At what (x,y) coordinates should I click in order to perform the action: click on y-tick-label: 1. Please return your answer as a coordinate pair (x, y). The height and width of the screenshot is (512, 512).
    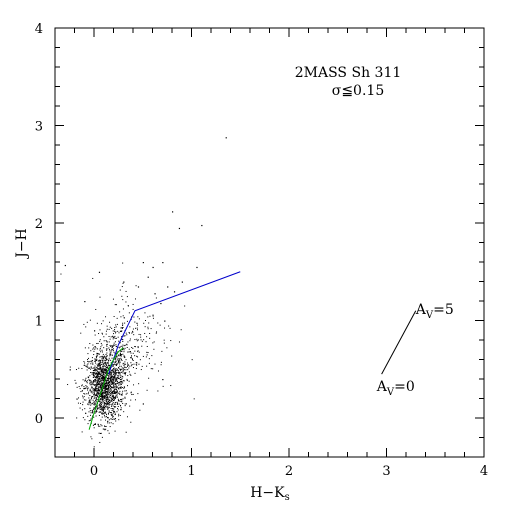
    Looking at the image, I should click on (39, 322).